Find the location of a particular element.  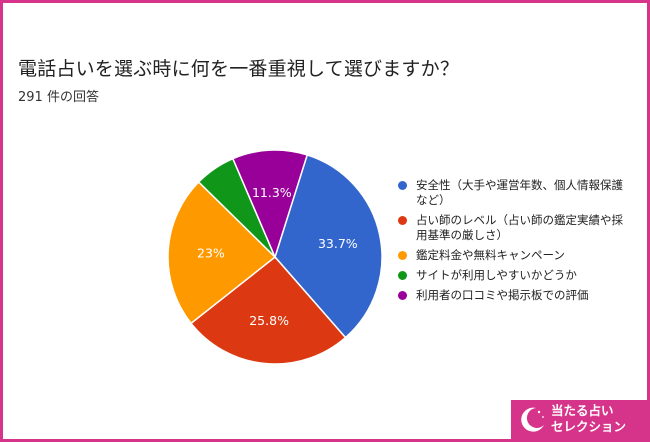

slice-label-2: 25.8% is located at coordinates (269, 320).